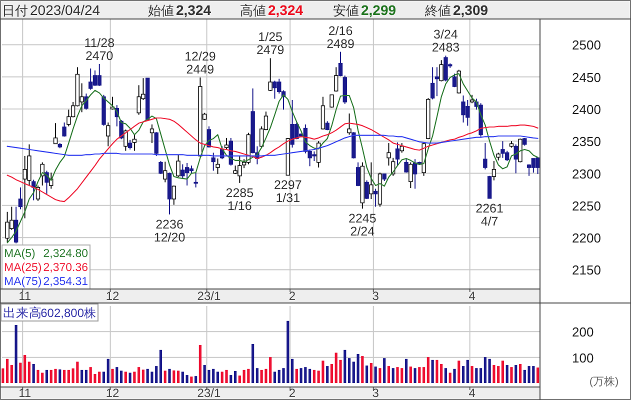  I want to click on y-tick-label: 2500, so click(586, 45).